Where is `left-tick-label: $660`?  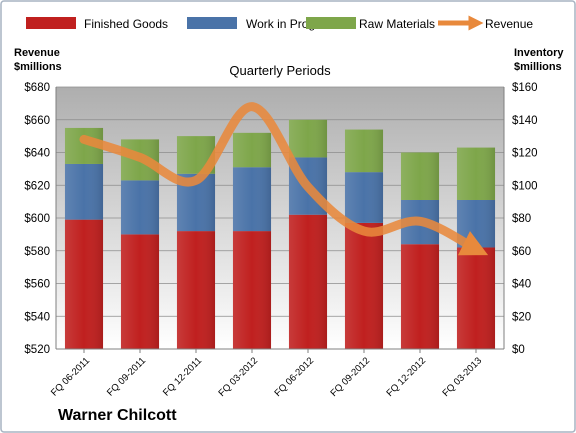
left-tick-label: $660 is located at coordinates (37, 121).